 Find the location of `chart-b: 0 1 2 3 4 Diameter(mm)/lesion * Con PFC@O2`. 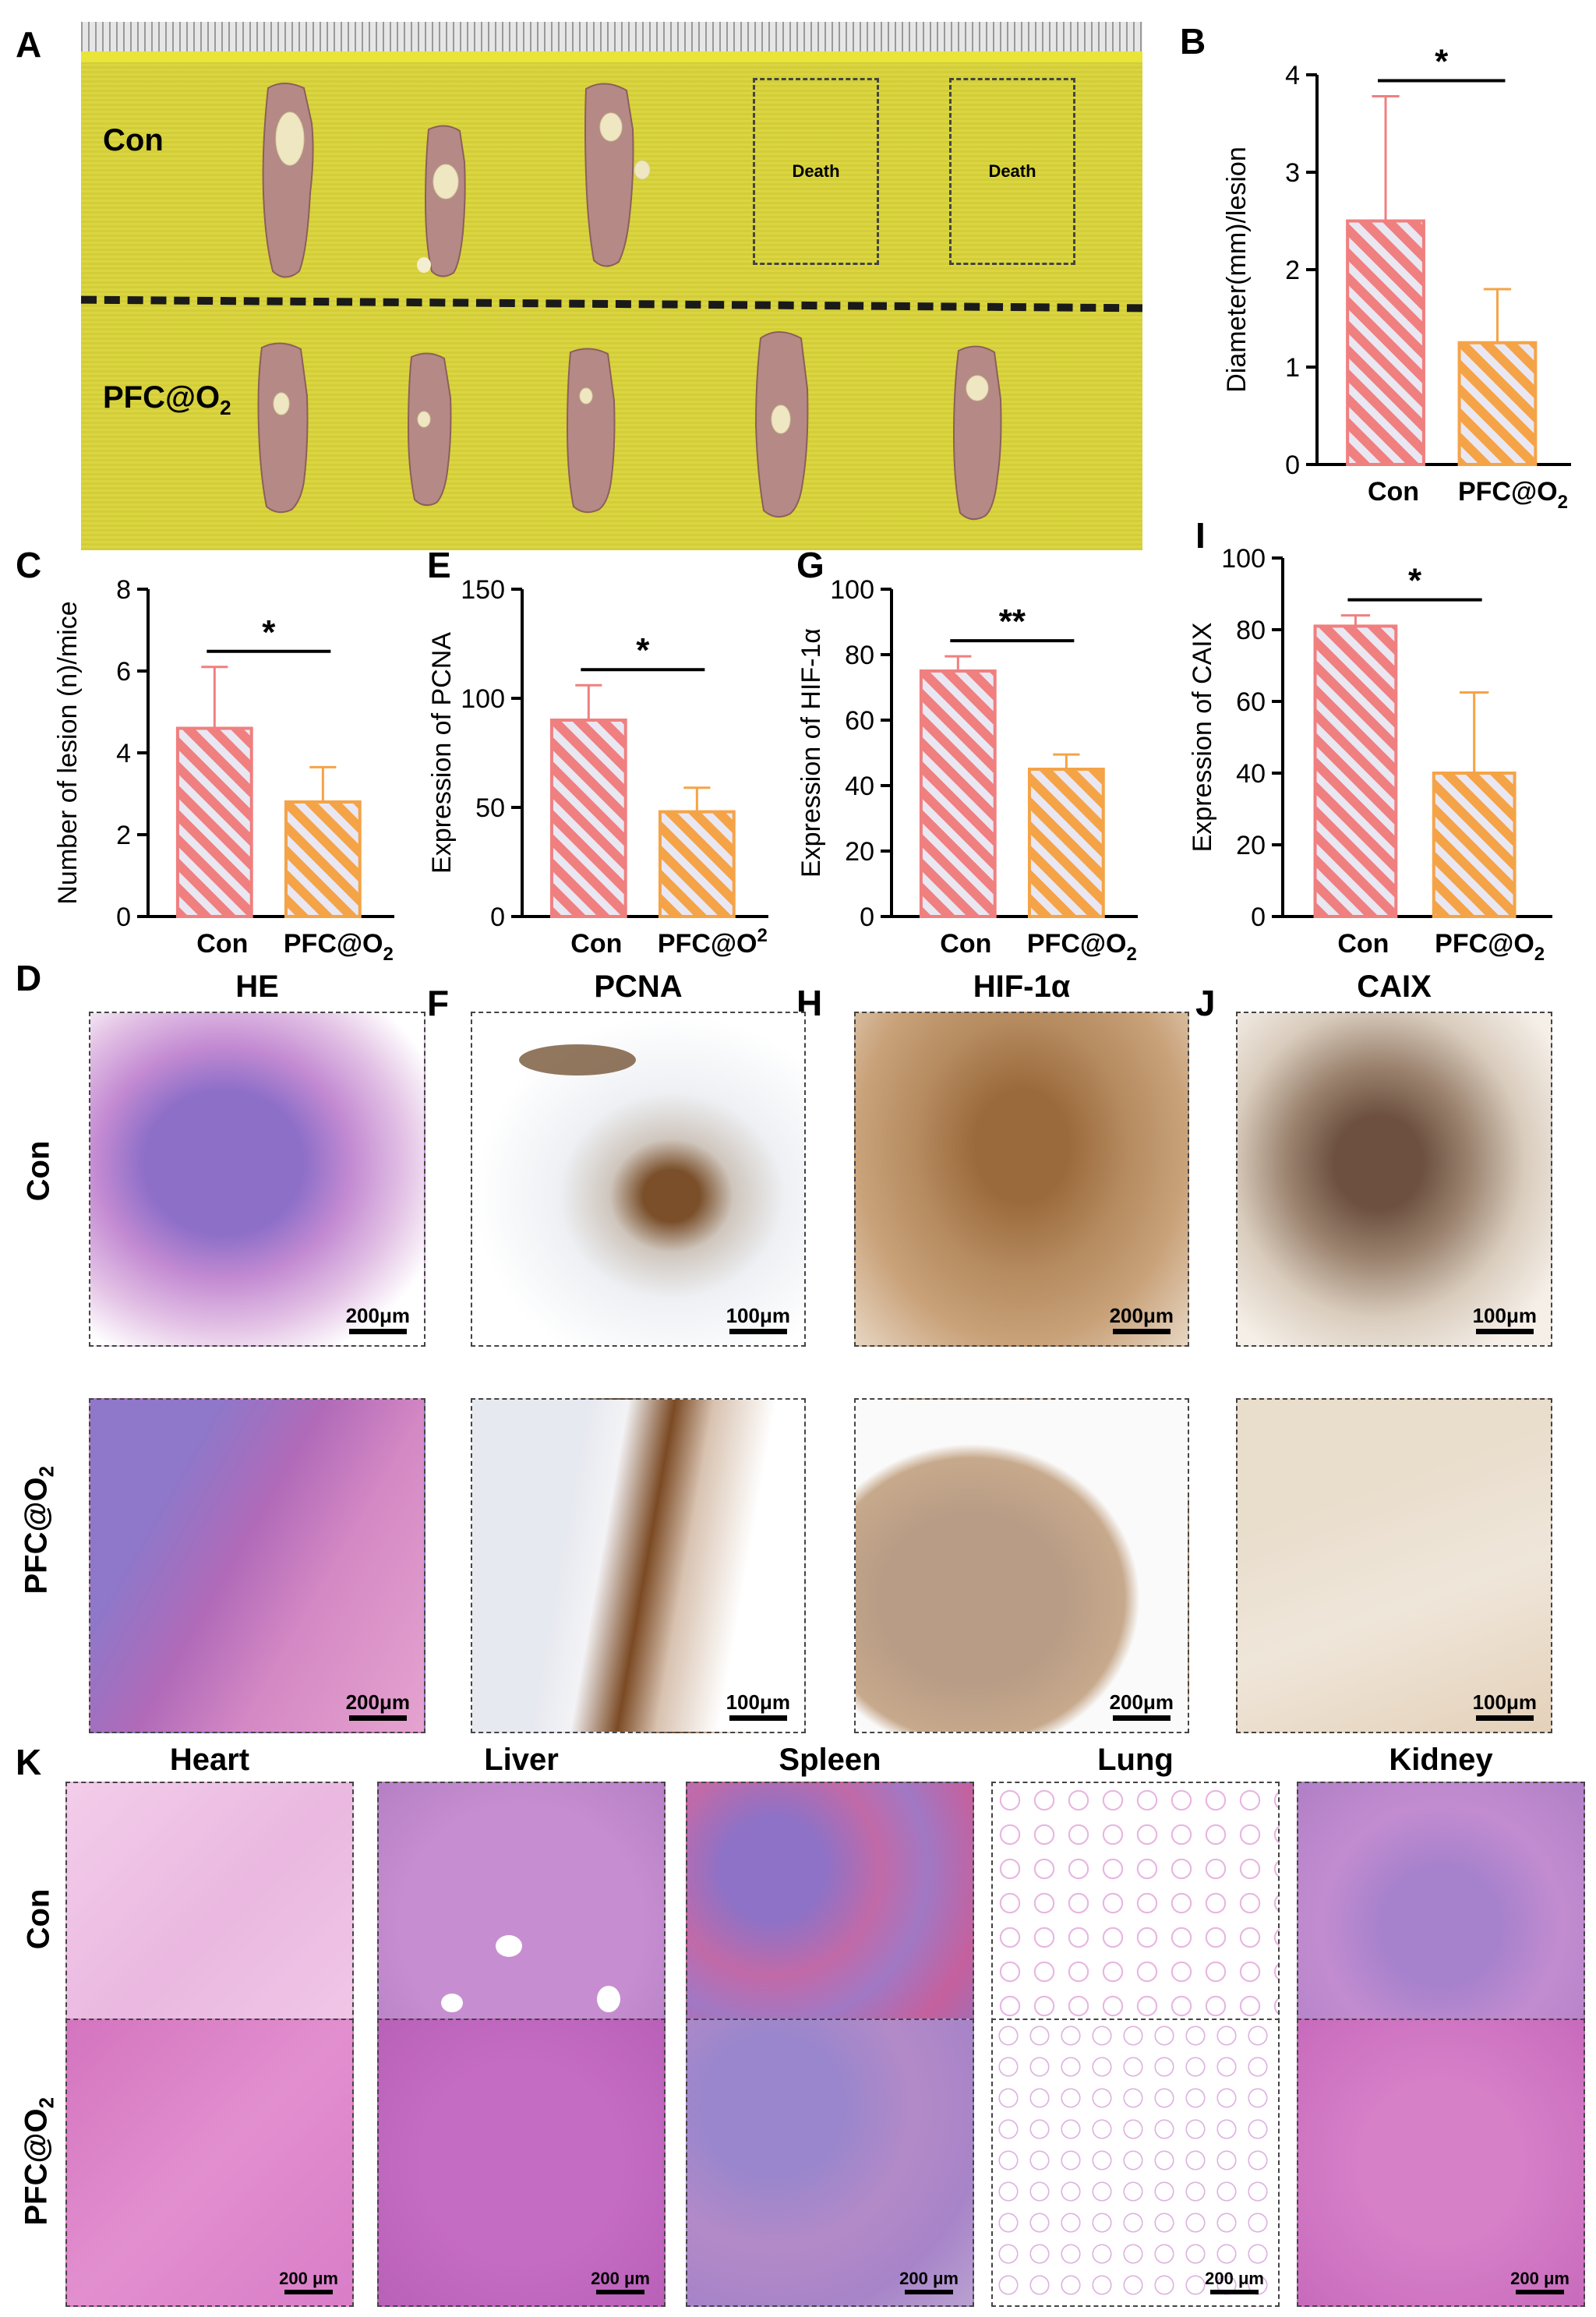

chart-b: 0 1 2 3 4 Diameter(mm)/lesion * Con PFC@O2 is located at coordinates (1396, 278).